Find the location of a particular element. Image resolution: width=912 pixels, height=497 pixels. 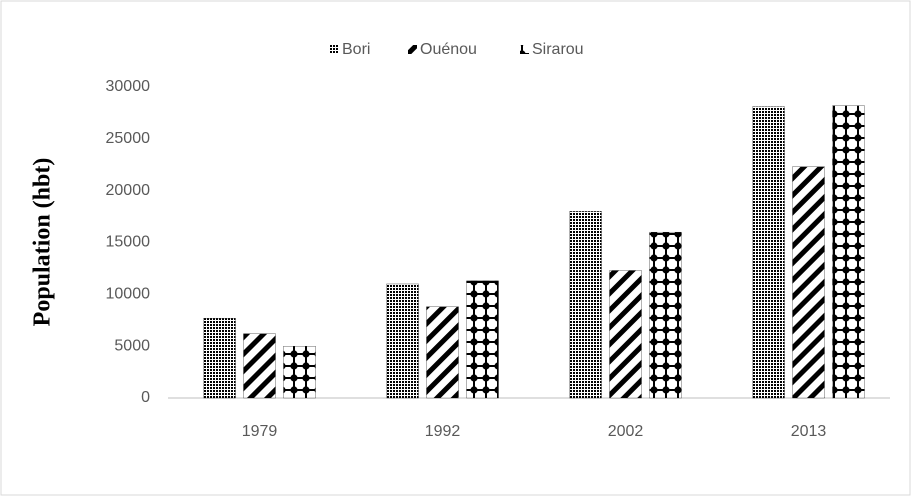

y-tick-label: 30000 is located at coordinates (128, 86).